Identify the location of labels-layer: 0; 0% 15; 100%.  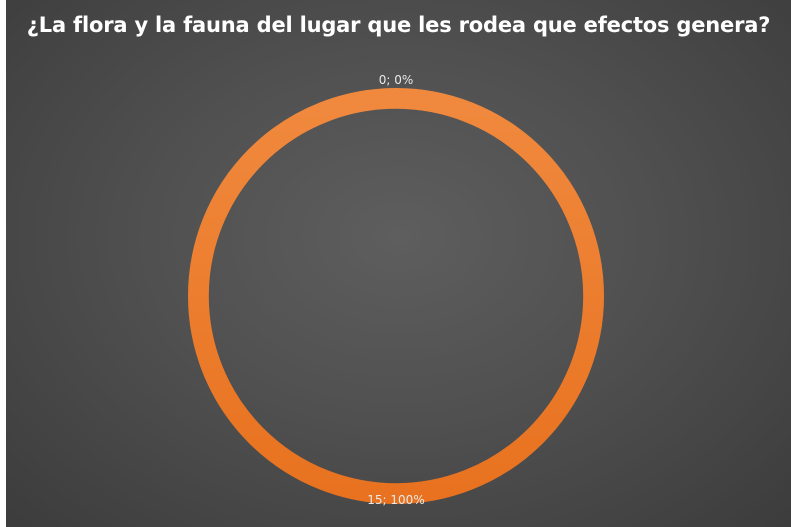
(395, 290).